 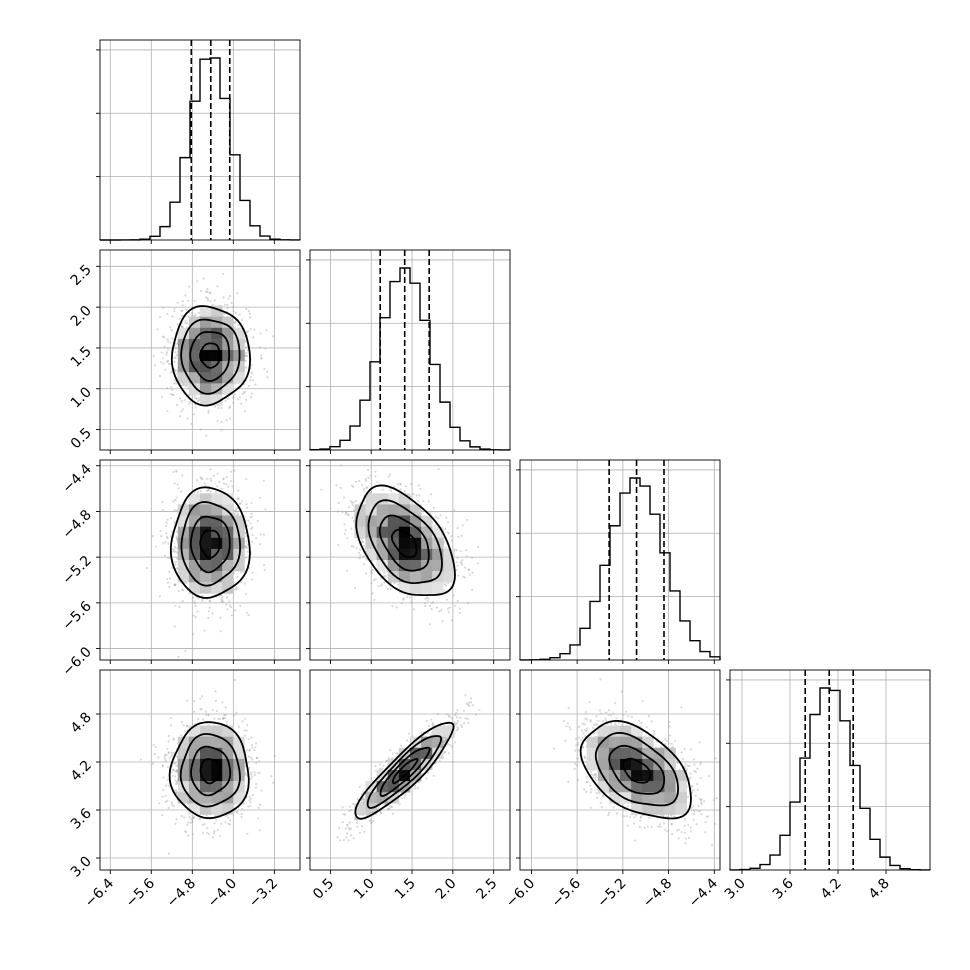 I want to click on y-tick-label: 0.5, so click(x=81, y=438).